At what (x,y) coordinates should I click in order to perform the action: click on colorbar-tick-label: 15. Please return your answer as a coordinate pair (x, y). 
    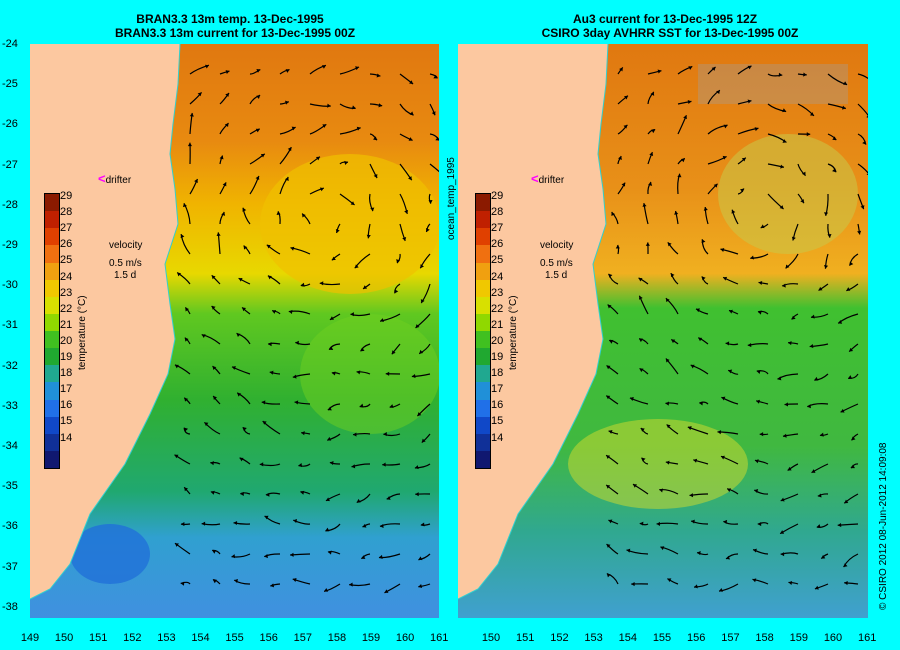
    Looking at the image, I should click on (497, 421).